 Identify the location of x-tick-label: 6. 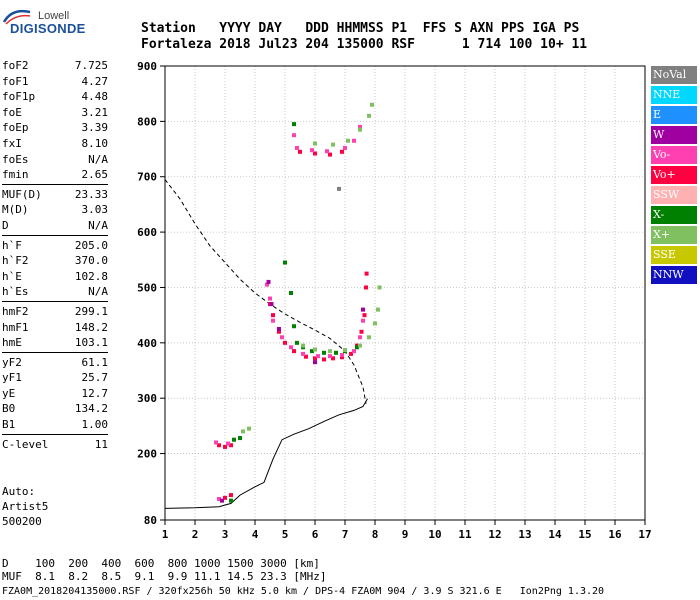
(315, 534).